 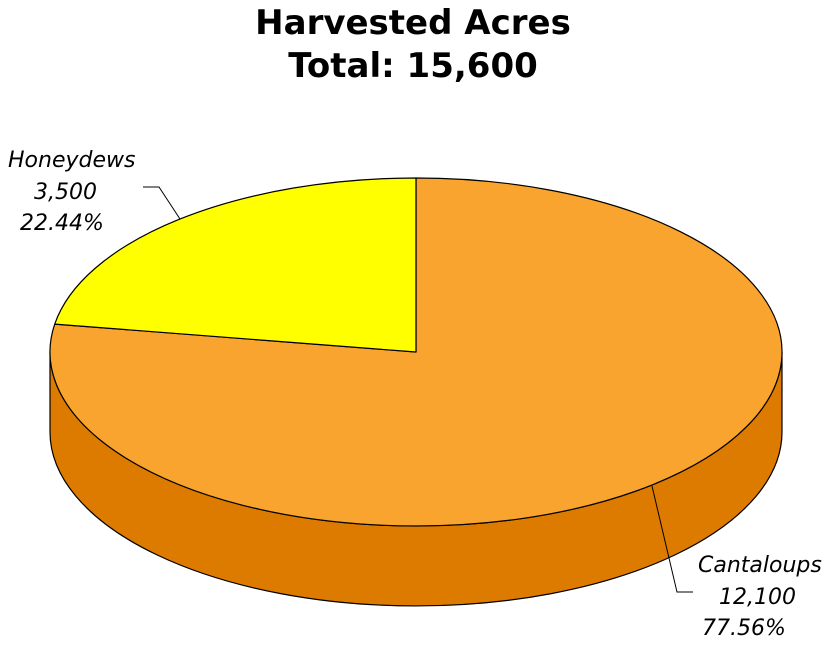 I want to click on slice-label-value: 12,100, so click(x=757, y=597).